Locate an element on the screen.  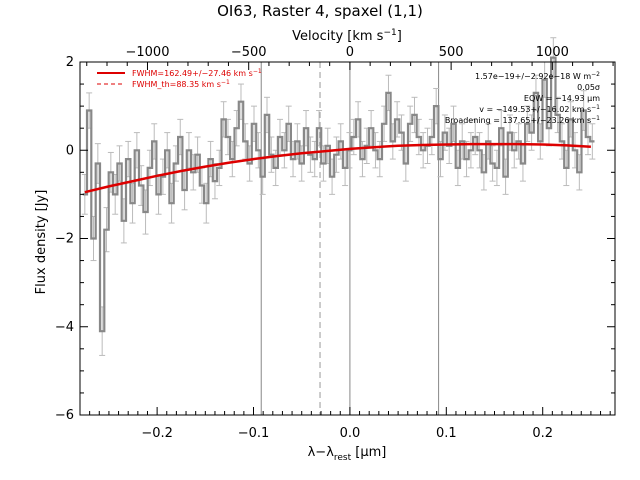
fit-annotation-text: EQW = −14.93 μm is located at coordinates (562, 98).